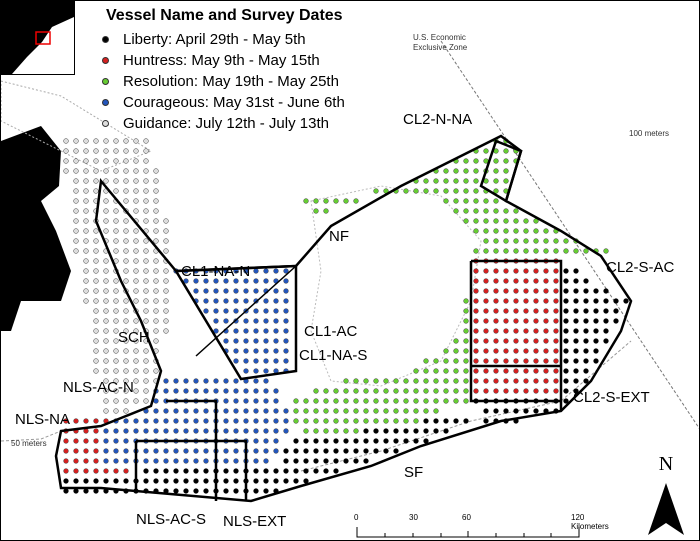 This screenshot has height=541, width=700. What do you see at coordinates (231, 81) in the screenshot?
I see `legend-label: Resolution: May 19th - May 25th` at bounding box center [231, 81].